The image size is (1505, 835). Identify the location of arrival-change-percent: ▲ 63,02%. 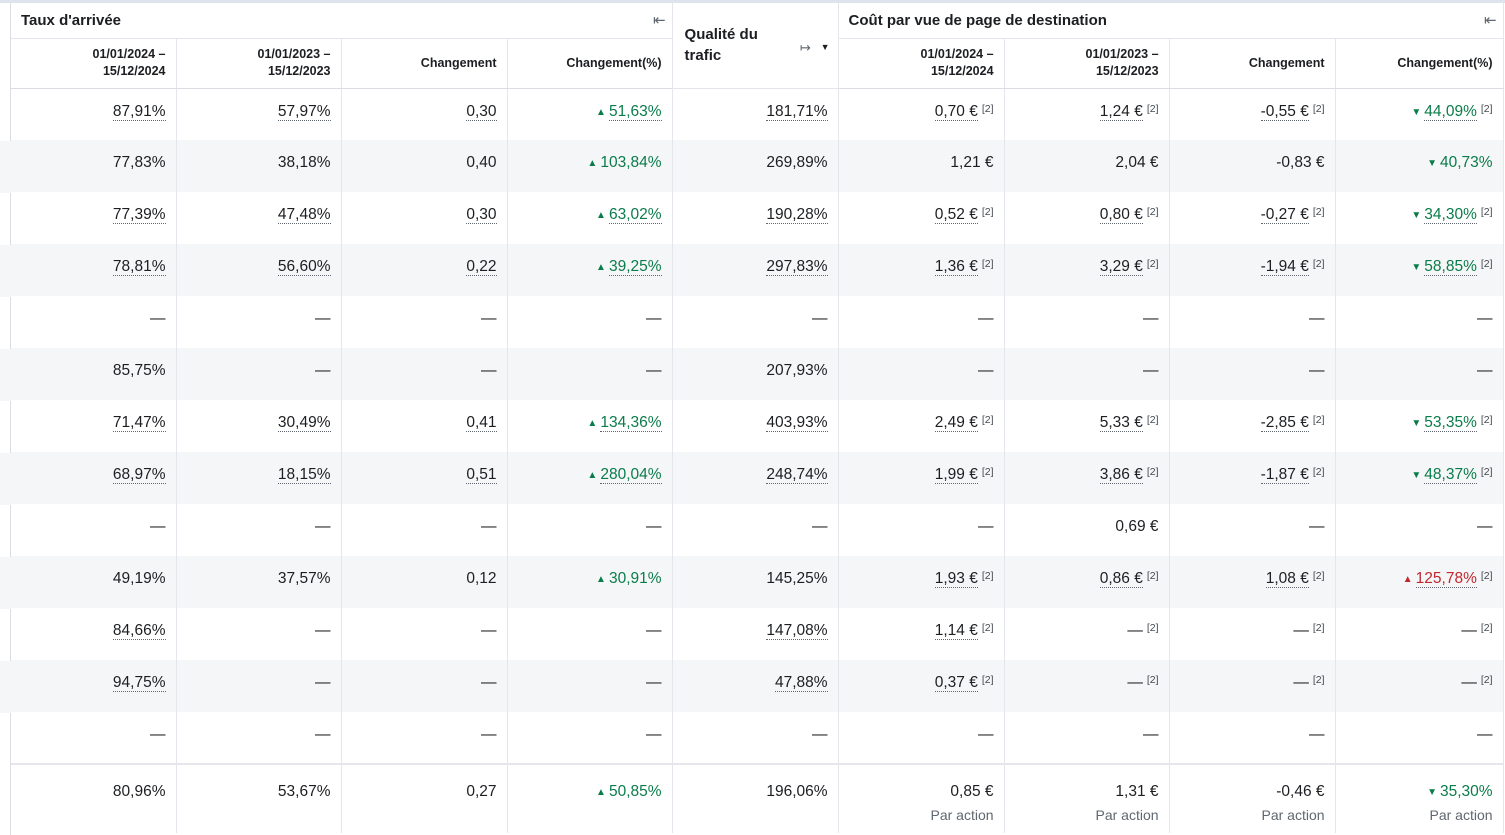
(590, 218).